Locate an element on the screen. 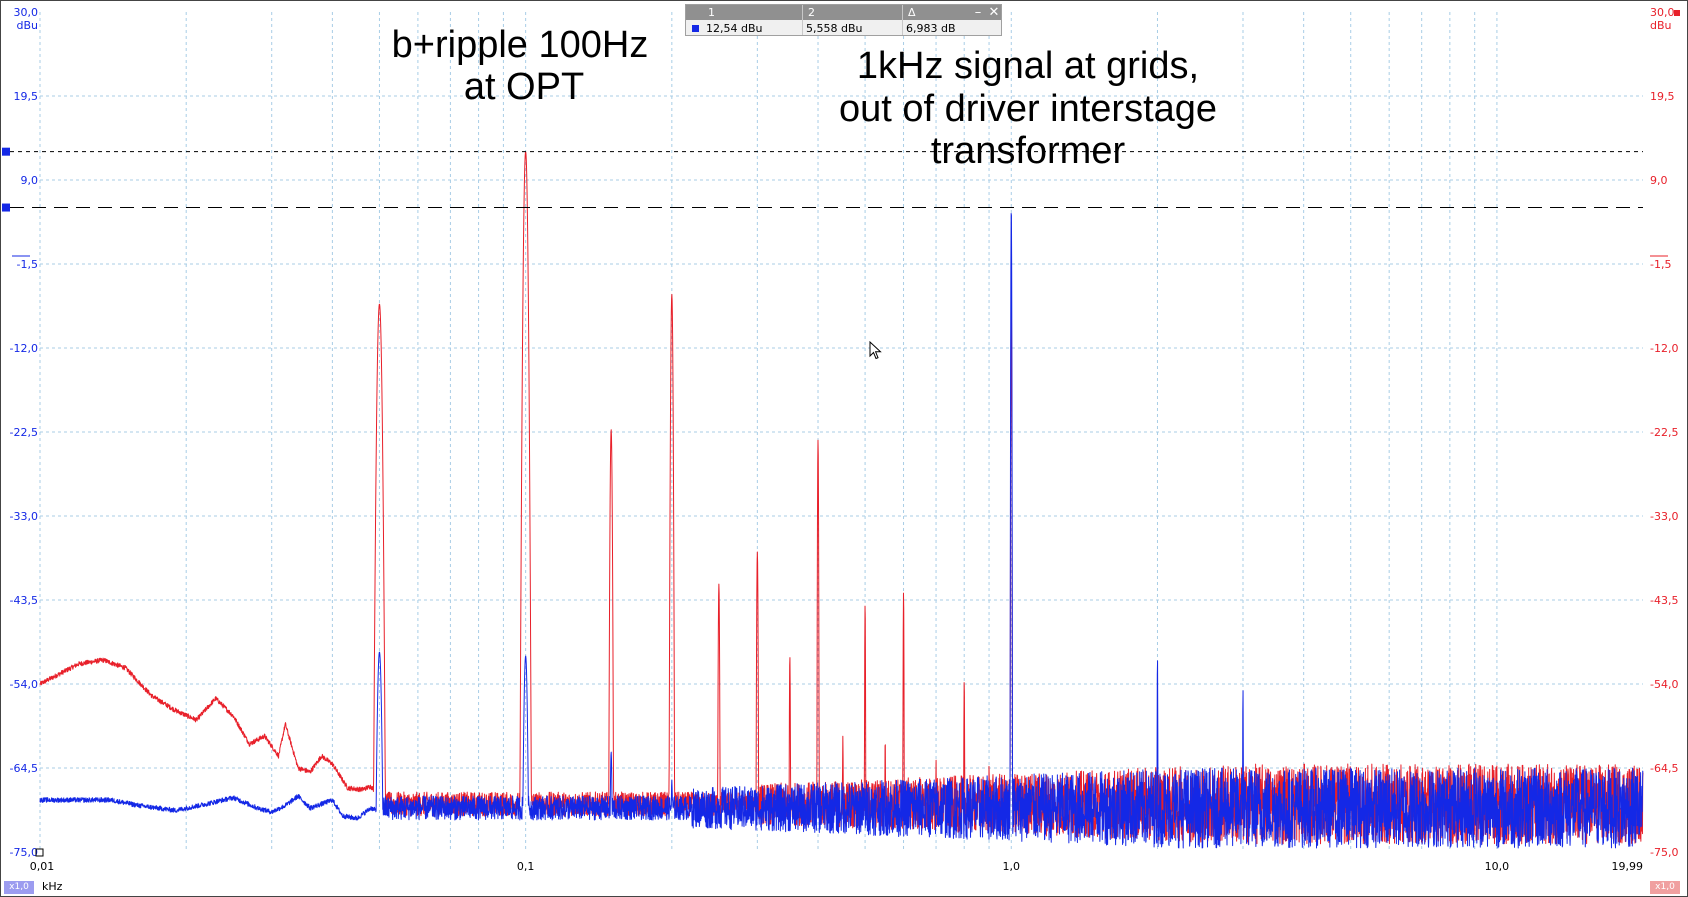  y-axis-unit-left: dBu is located at coordinates (27, 25).